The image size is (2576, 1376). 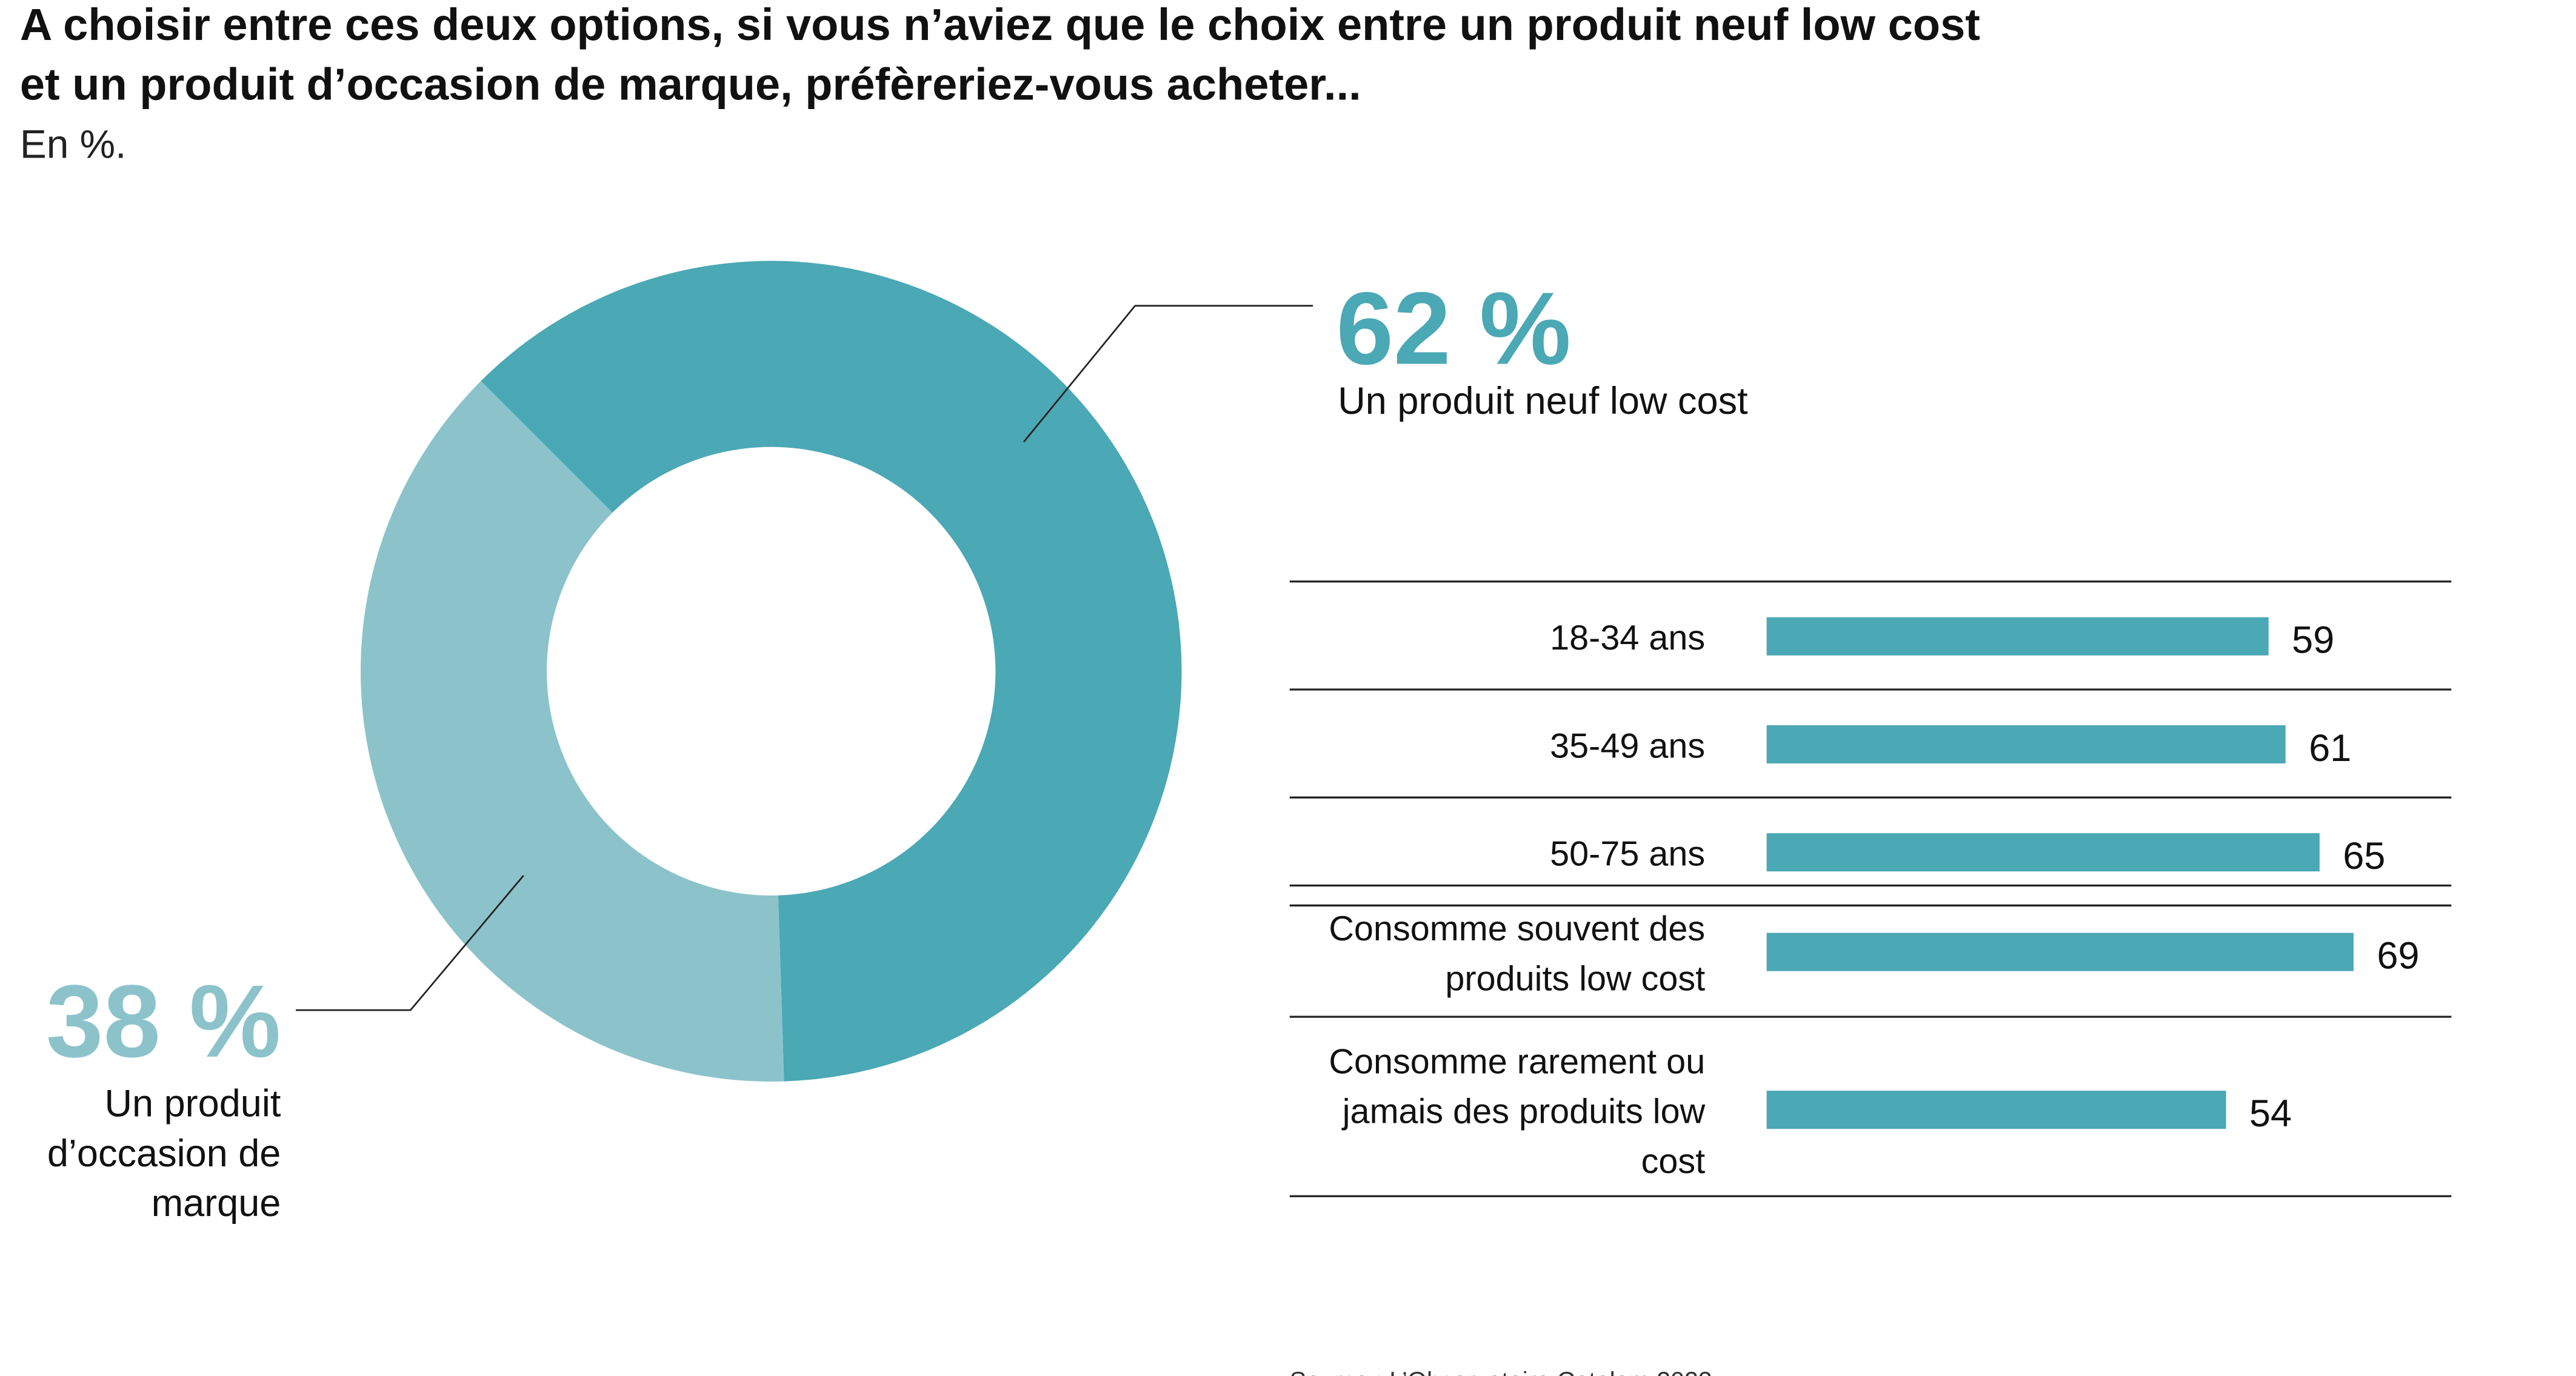 I want to click on bar-category-label: cost, so click(x=1673, y=1161).